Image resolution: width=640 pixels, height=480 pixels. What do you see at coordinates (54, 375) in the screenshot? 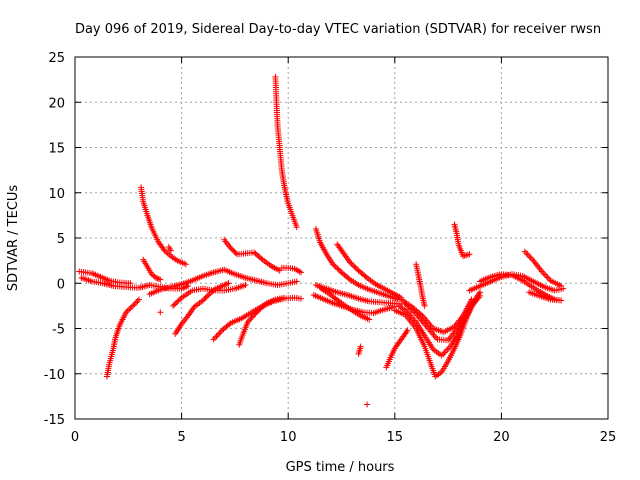
I see `y-tick-label: -10` at bounding box center [54, 375].